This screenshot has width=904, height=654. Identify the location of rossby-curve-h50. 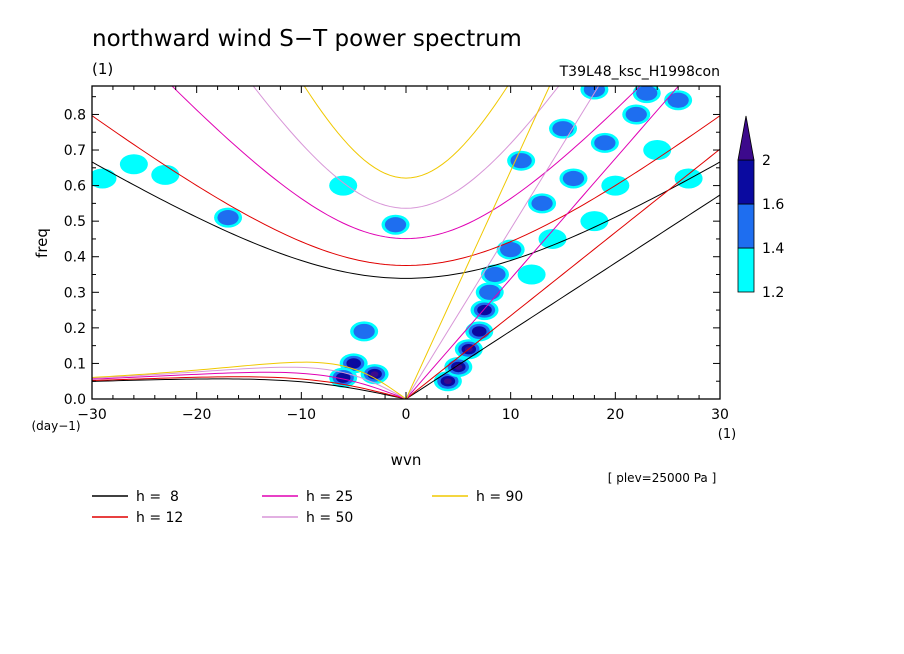
(249, 382).